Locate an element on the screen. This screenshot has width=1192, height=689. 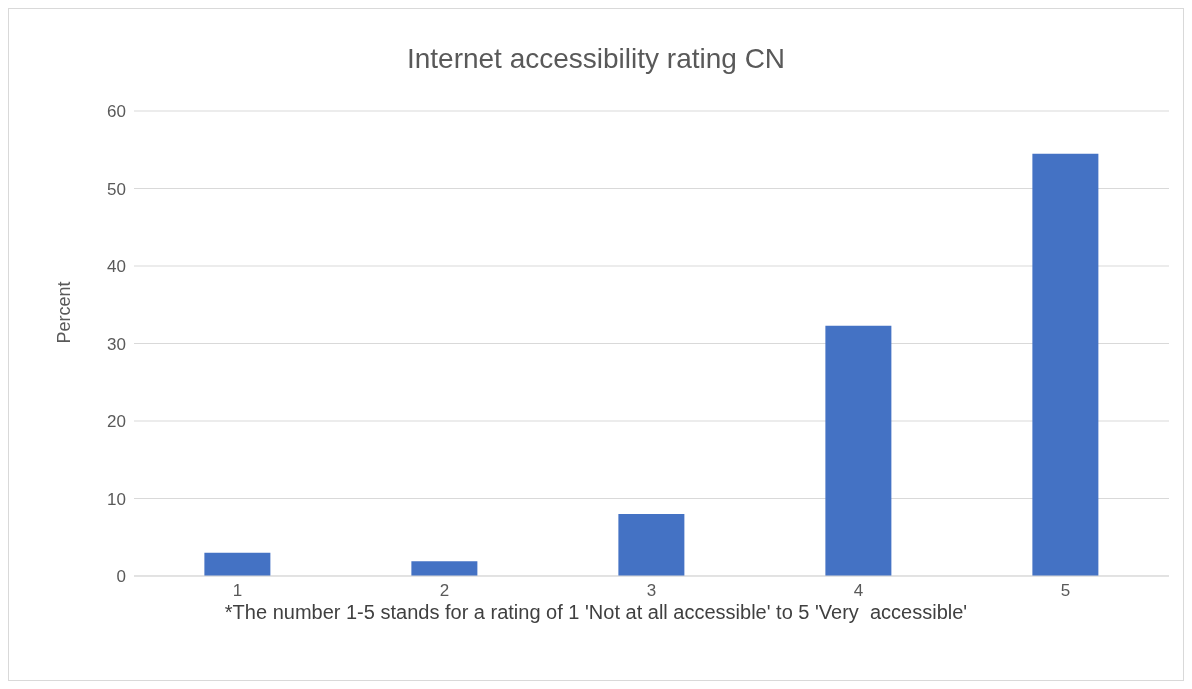
x-tick-label: 1 is located at coordinates (237, 591).